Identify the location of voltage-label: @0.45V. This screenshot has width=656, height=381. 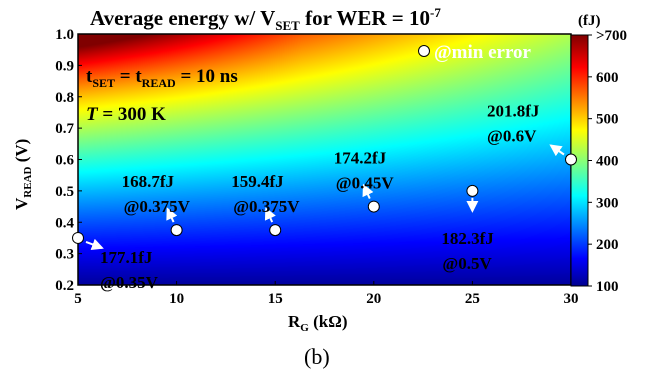
(365, 183).